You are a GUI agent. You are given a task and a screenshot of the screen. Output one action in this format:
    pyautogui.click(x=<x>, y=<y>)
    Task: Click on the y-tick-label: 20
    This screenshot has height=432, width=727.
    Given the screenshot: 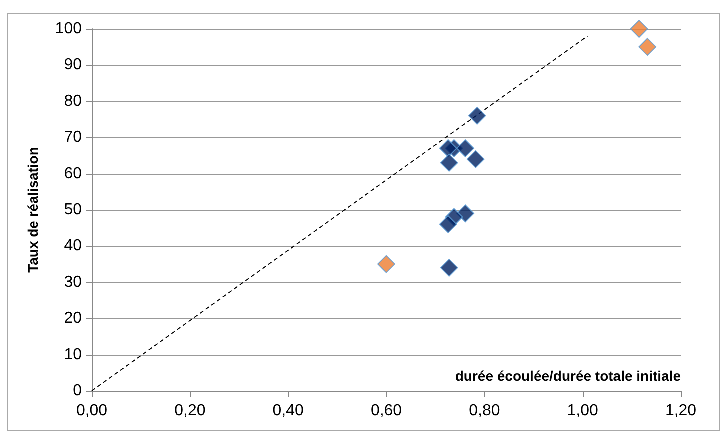 What is the action you would take?
    pyautogui.click(x=73, y=319)
    